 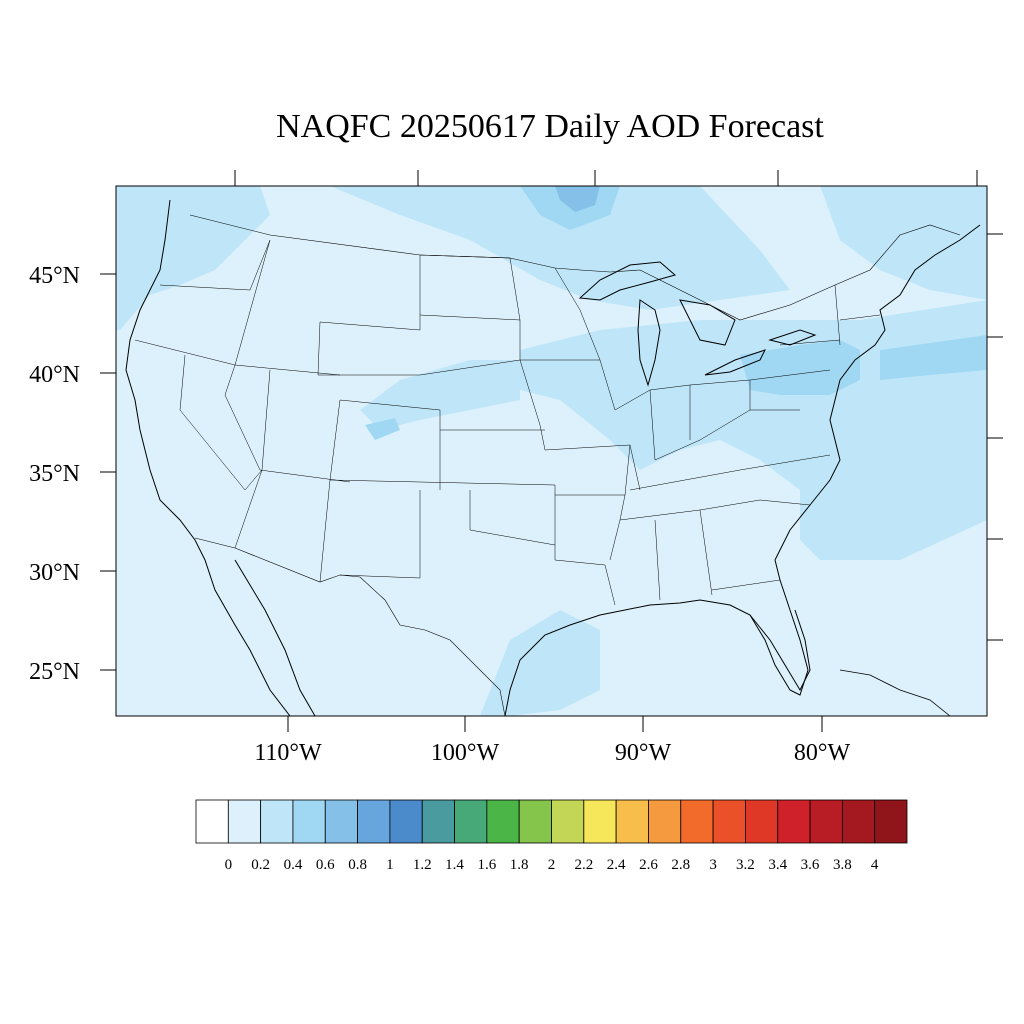 I want to click on colorbar-label-2: 0.4, so click(x=293, y=865).